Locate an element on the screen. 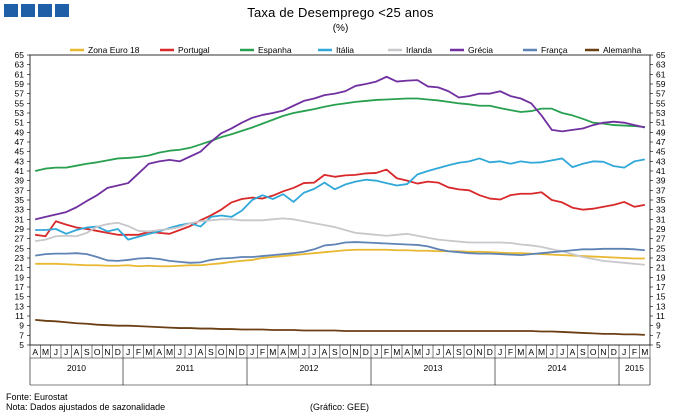 The width and height of the screenshot is (681, 418). x-tick-label-year: 2010 is located at coordinates (76, 368).